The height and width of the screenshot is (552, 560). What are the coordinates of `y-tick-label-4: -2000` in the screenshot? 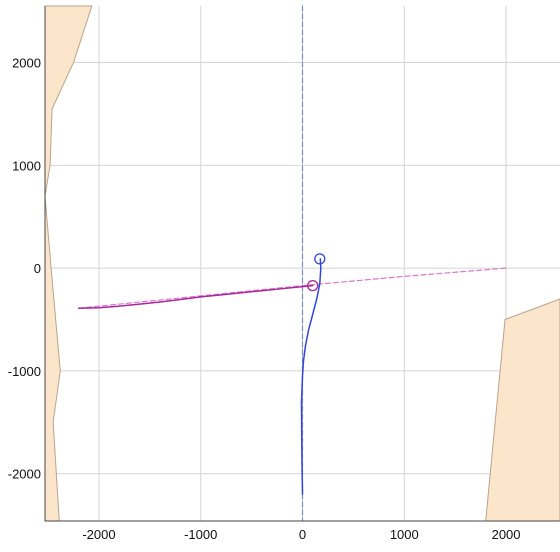 It's located at (24, 474).